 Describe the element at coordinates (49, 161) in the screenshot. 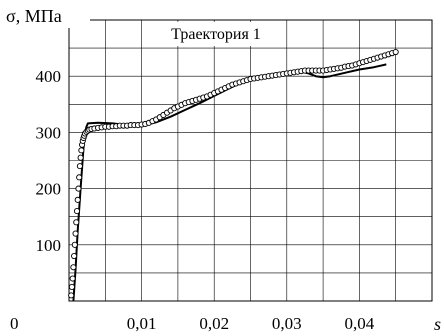

I see `y-tick-labels: 100 200 300 400` at that location.